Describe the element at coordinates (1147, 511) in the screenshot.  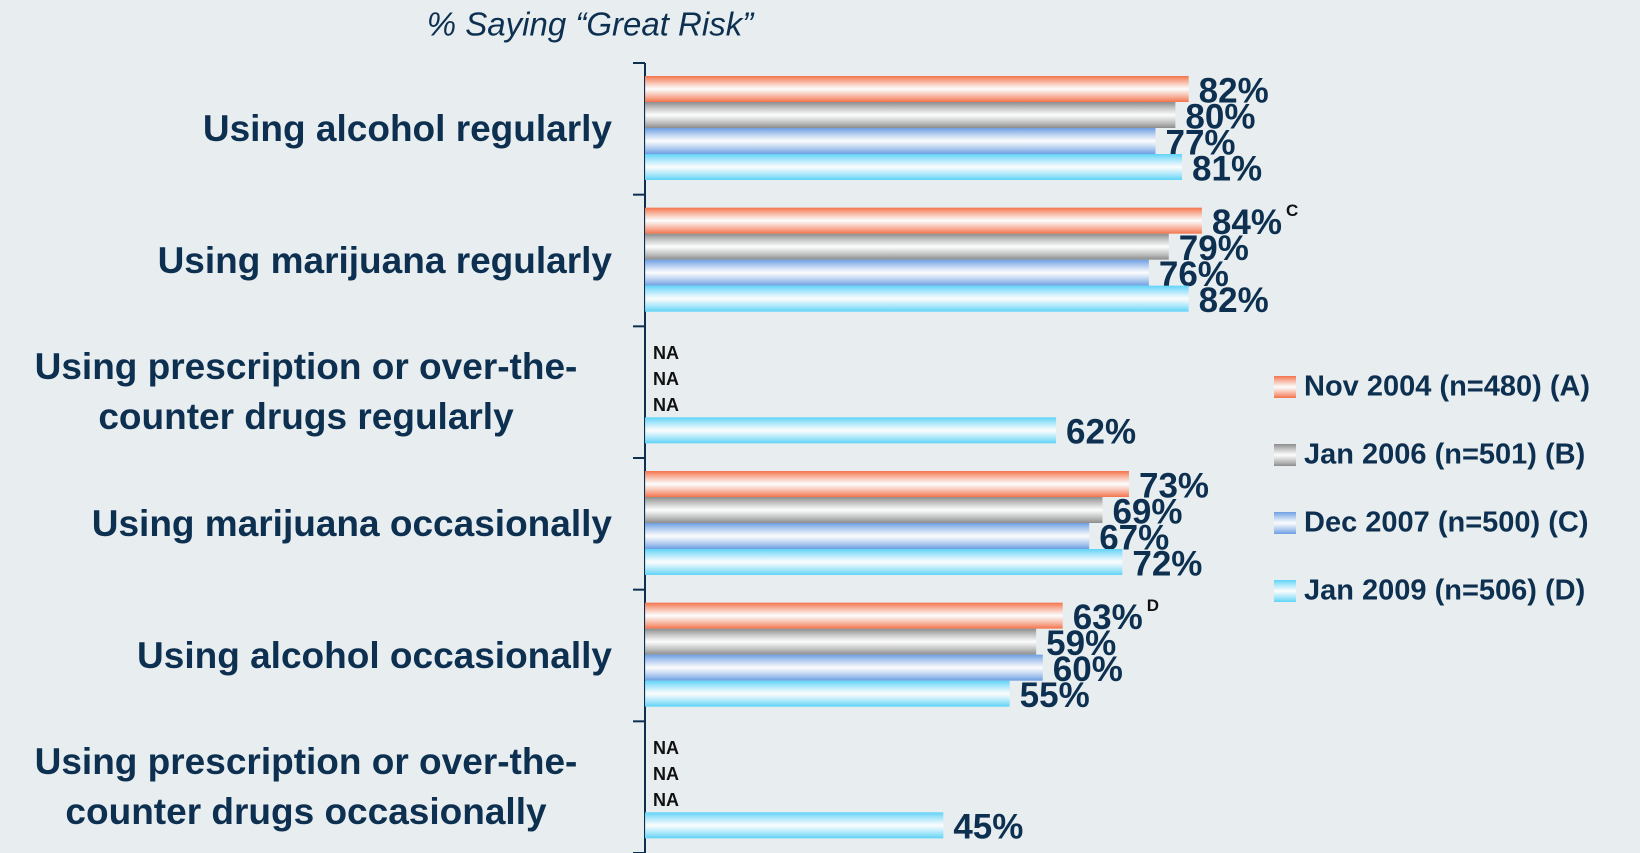
I see `value-label: 69%` at that location.